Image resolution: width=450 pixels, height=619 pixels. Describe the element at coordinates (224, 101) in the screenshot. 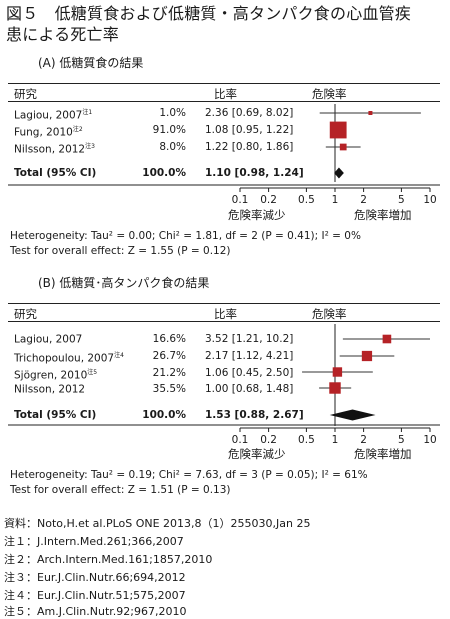

I see `panel-a-header-rule` at that location.